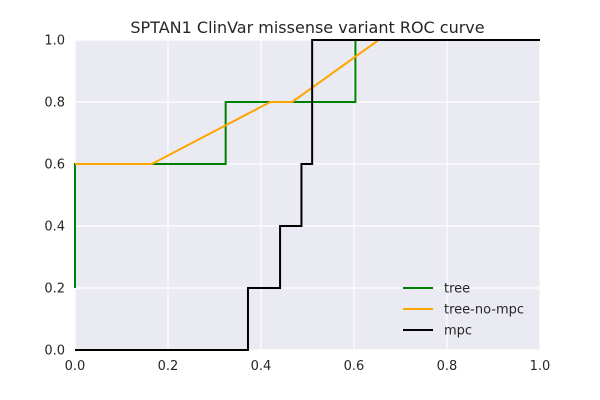 The width and height of the screenshot is (600, 400). Describe the element at coordinates (447, 366) in the screenshot. I see `x-tick-label: 0.8` at that location.